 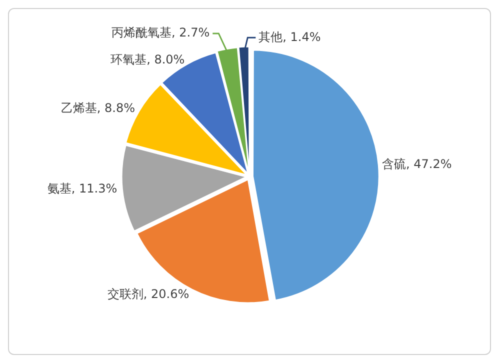 What do you see at coordinates (98, 107) in the screenshot?
I see `slice-label: 乙烯基, 8.8%` at bounding box center [98, 107].